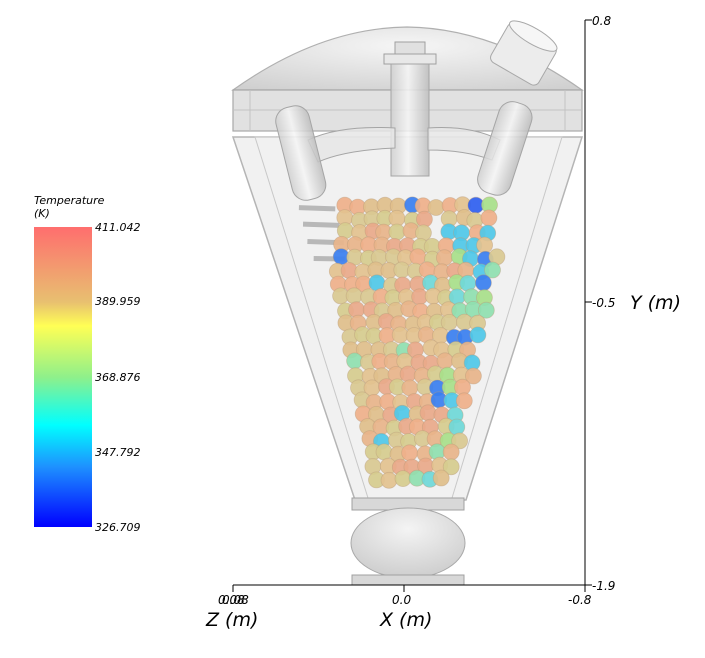 This screenshot has height=658, width=705. What do you see at coordinates (118, 301) in the screenshot?
I see `colorbar-tick-2: 389.959` at bounding box center [118, 301].